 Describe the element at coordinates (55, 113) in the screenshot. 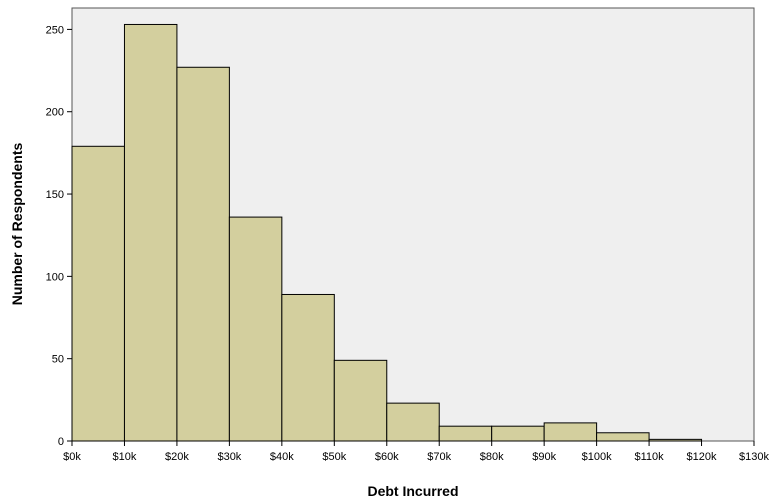

I see `y-tick-label: 200` at that location.